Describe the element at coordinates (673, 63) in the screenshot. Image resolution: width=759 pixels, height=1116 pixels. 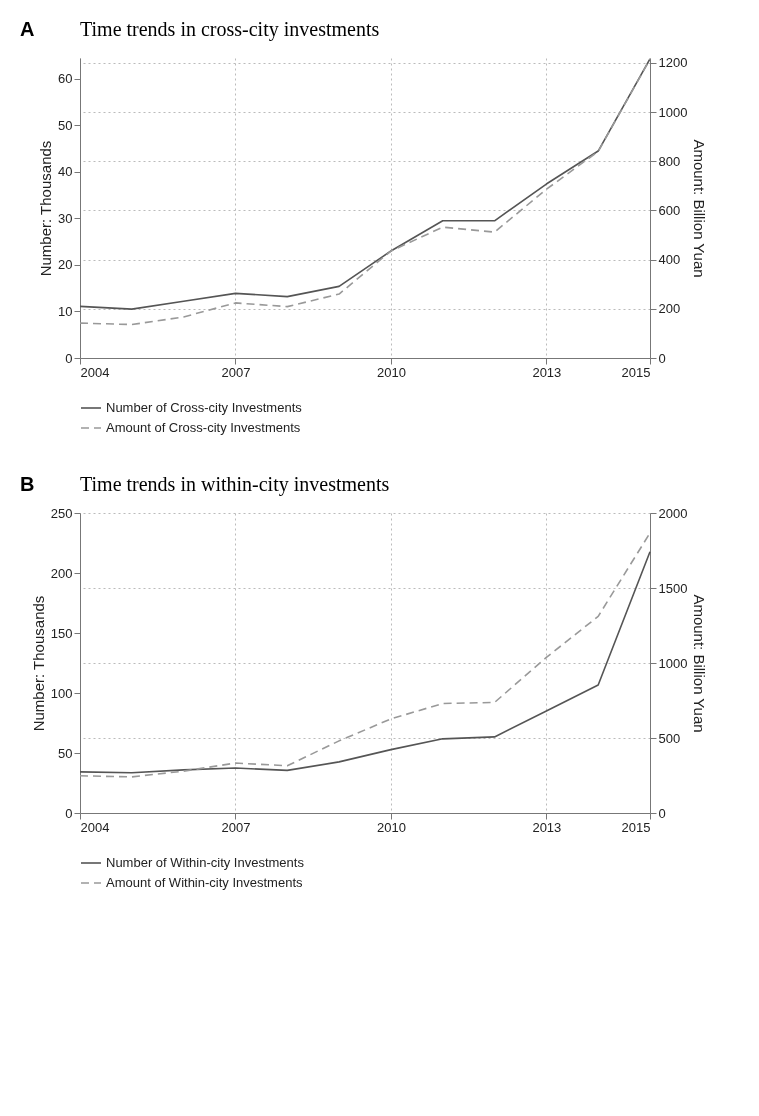
I see `y2-tick-label: 1200` at that location.